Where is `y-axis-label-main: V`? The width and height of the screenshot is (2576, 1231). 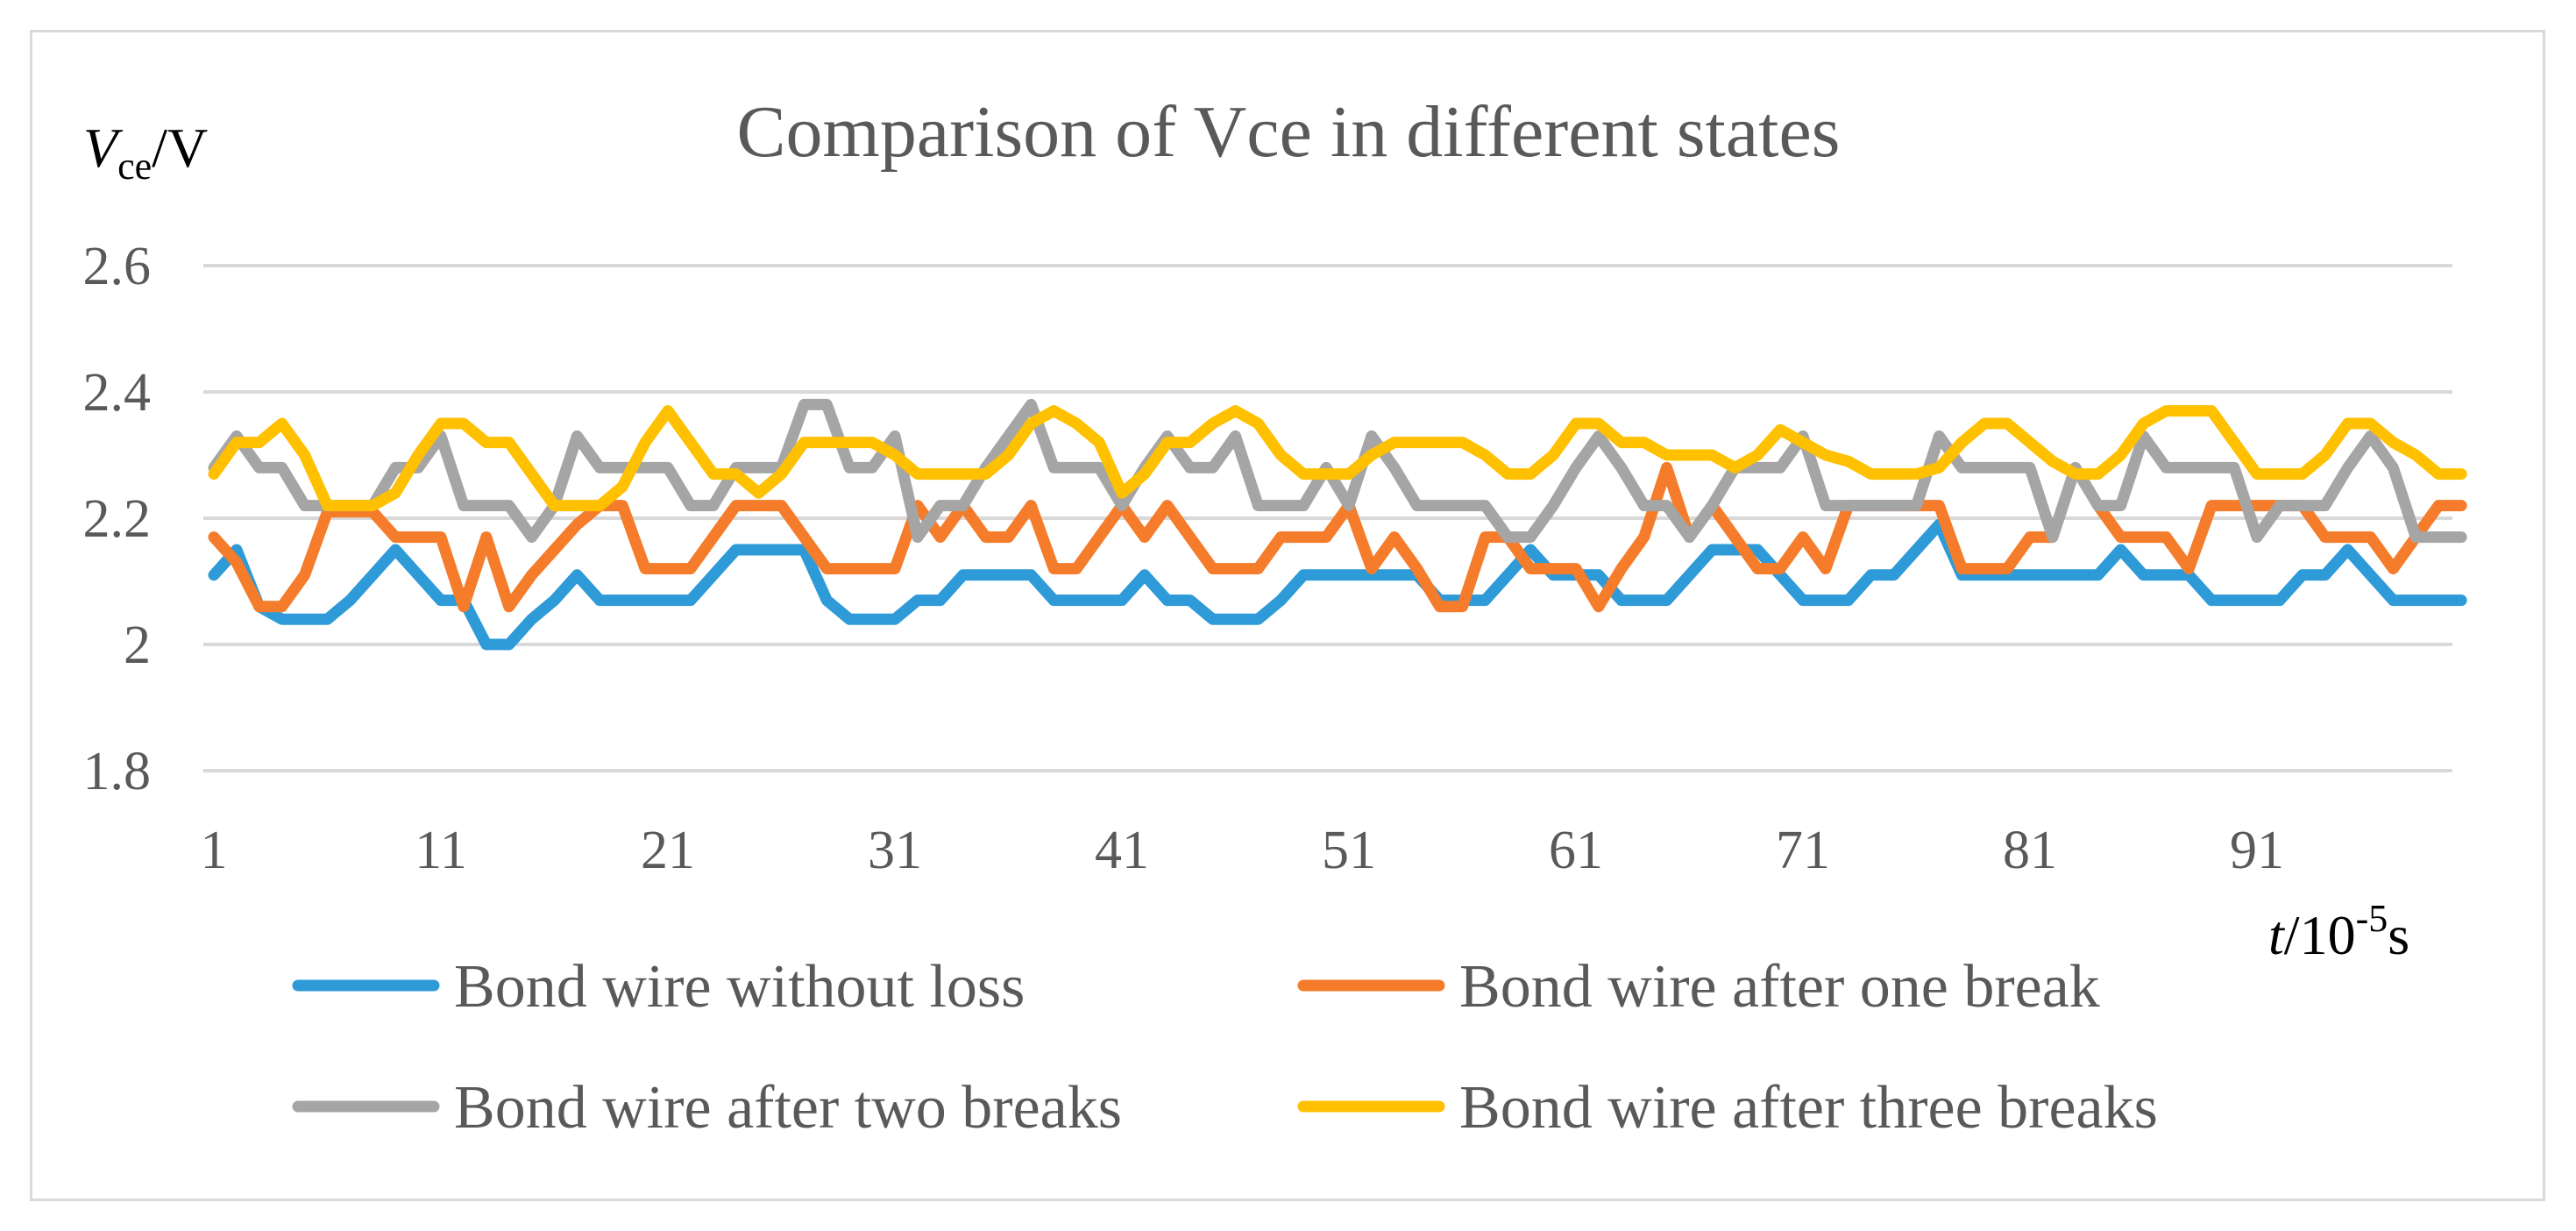
y-axis-label-main: V is located at coordinates (103, 148).